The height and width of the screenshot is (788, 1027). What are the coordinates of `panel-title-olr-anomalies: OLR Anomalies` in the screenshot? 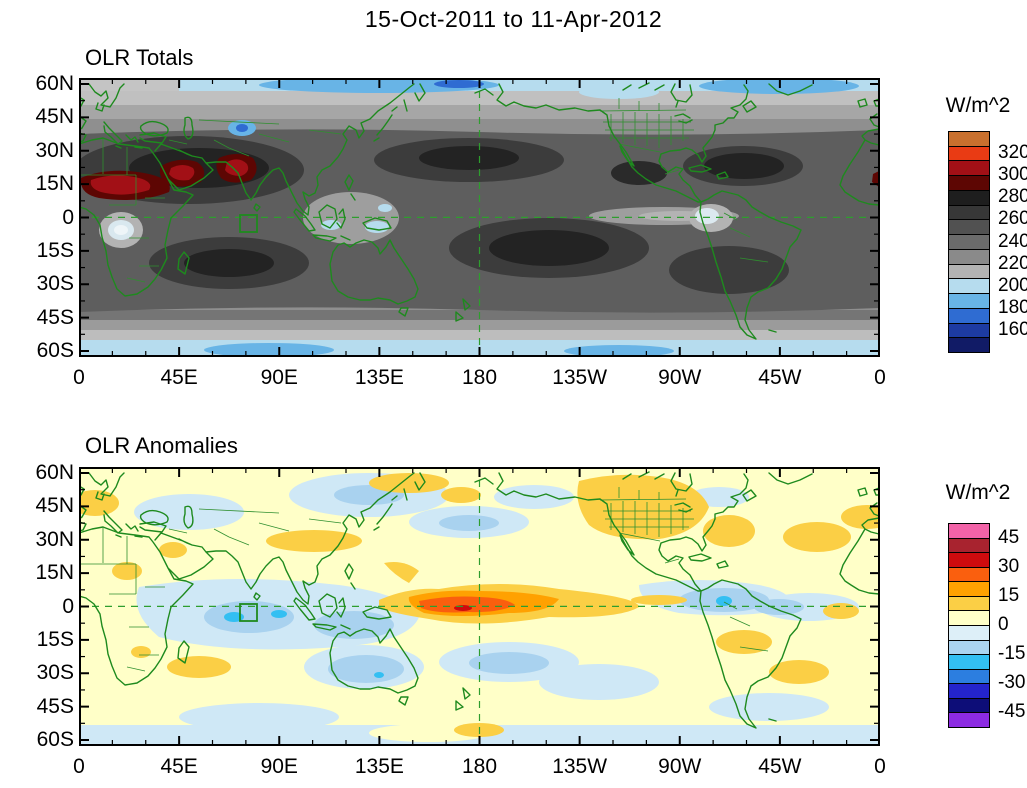 It's located at (161, 445).